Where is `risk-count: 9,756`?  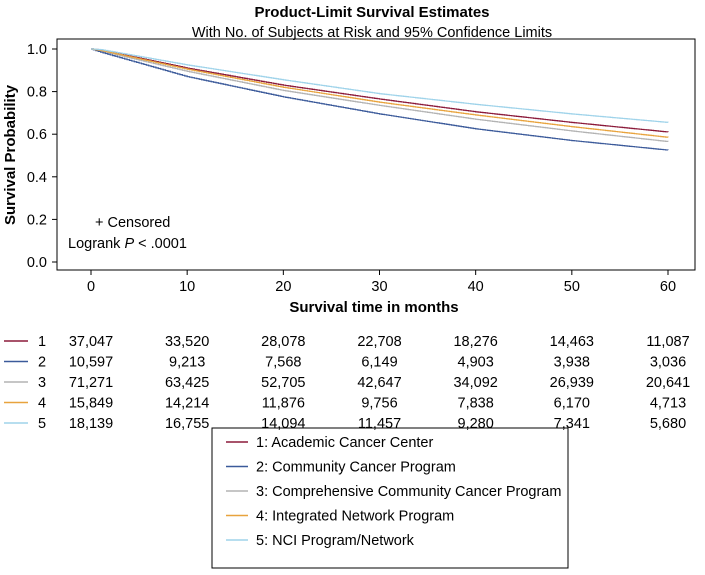
risk-count: 9,756 is located at coordinates (379, 404).